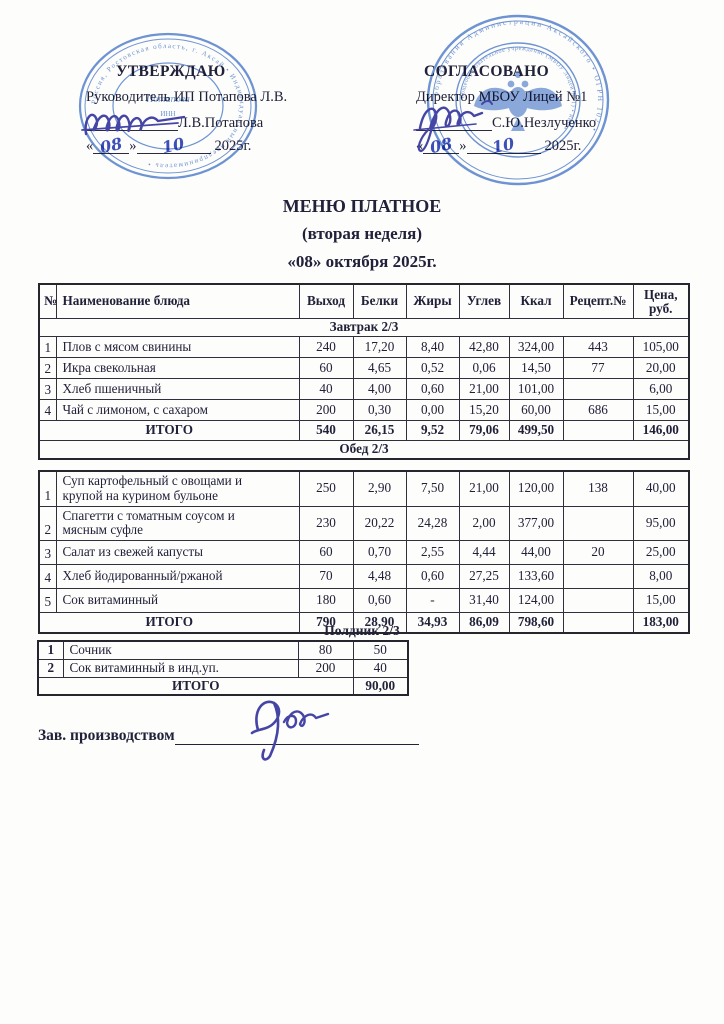 This screenshot has height=1024, width=724. I want to click on cell-num: 3, so click(47, 553).